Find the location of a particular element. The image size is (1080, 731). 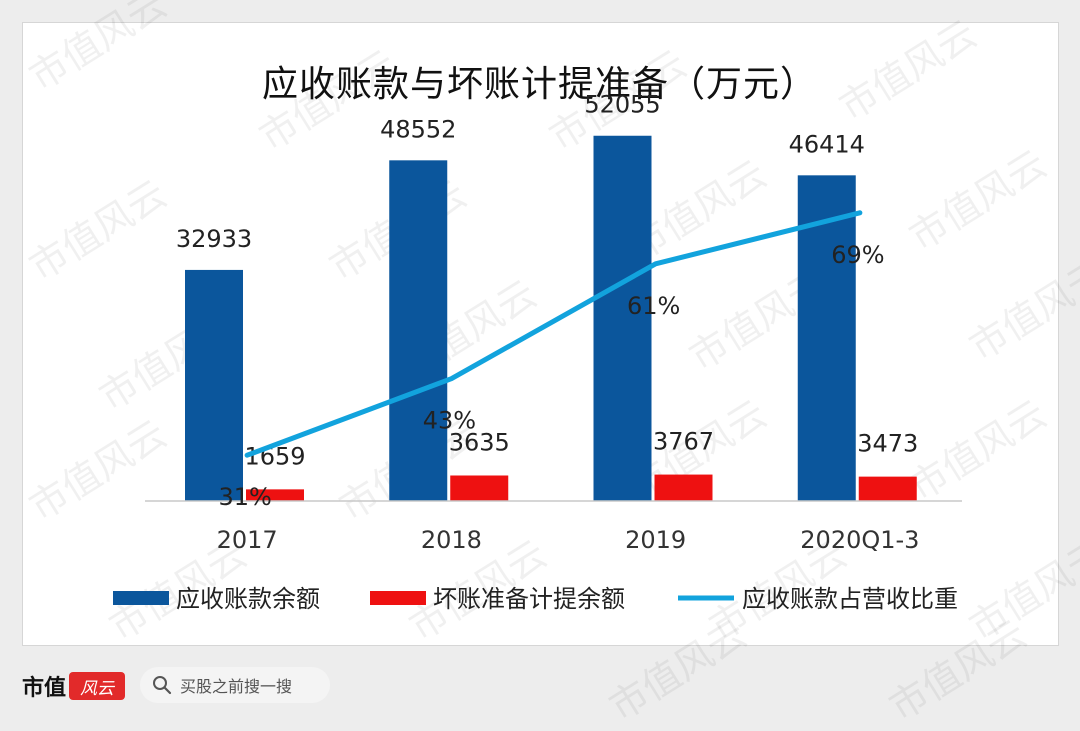

data-label-receivables: 48552 is located at coordinates (418, 129).